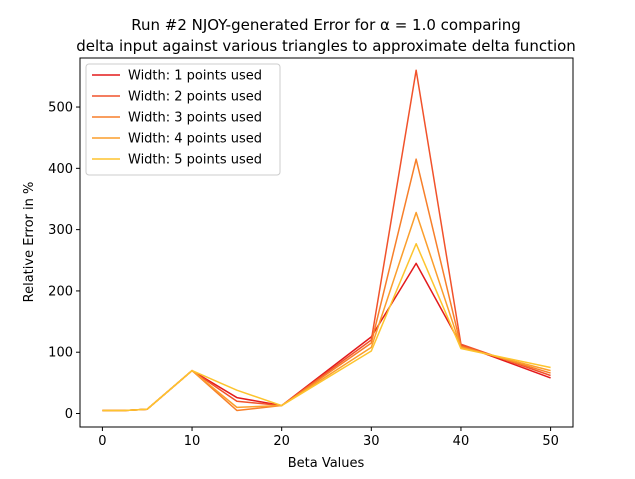  I want to click on y-tick-label: 400, so click(60, 169).